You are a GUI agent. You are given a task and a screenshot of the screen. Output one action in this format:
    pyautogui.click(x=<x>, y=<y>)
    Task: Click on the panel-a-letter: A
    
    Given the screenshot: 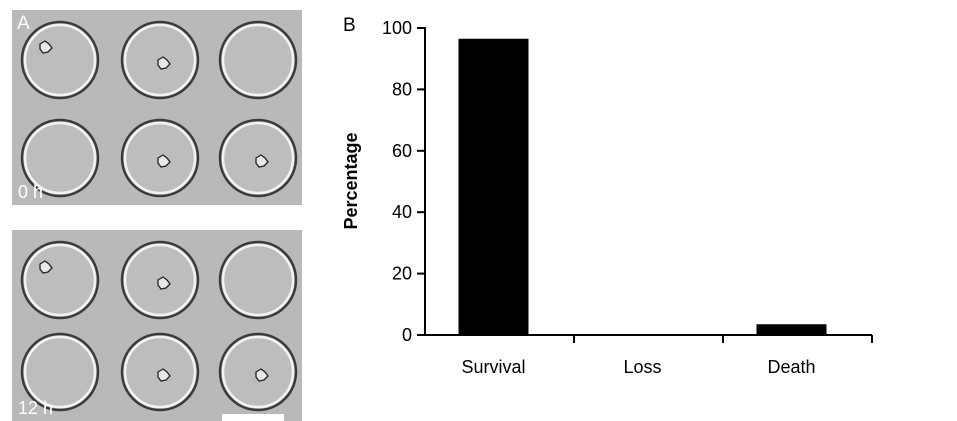 What is the action you would take?
    pyautogui.click(x=23, y=23)
    